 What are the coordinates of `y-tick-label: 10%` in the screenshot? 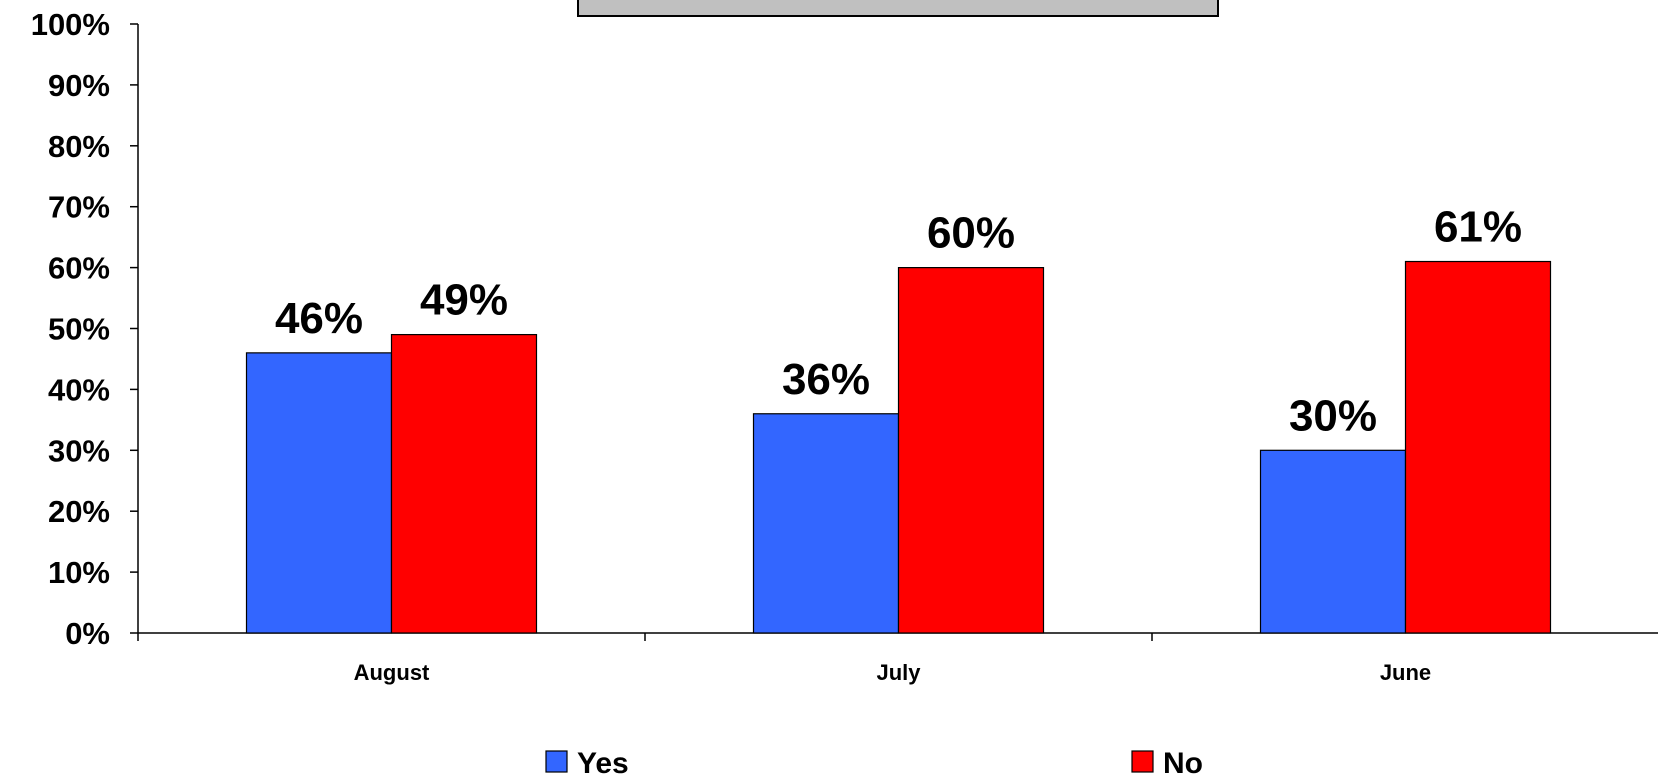 It's located at (79, 572).